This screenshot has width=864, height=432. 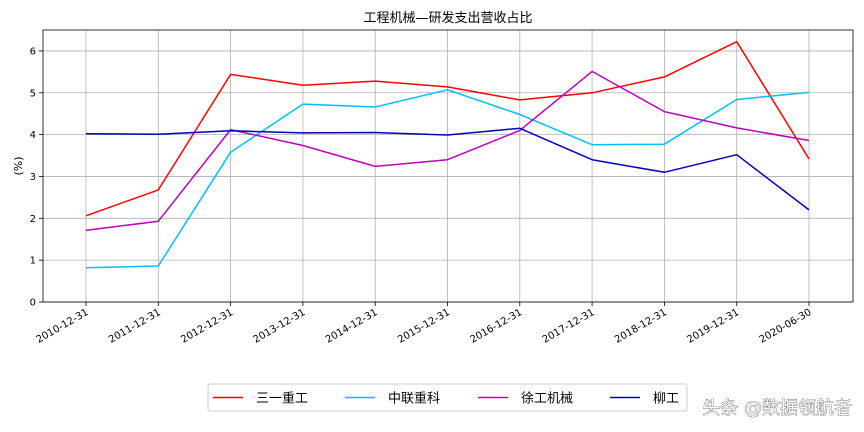 What do you see at coordinates (33, 219) in the screenshot?
I see `y-tick-label: 2` at bounding box center [33, 219].